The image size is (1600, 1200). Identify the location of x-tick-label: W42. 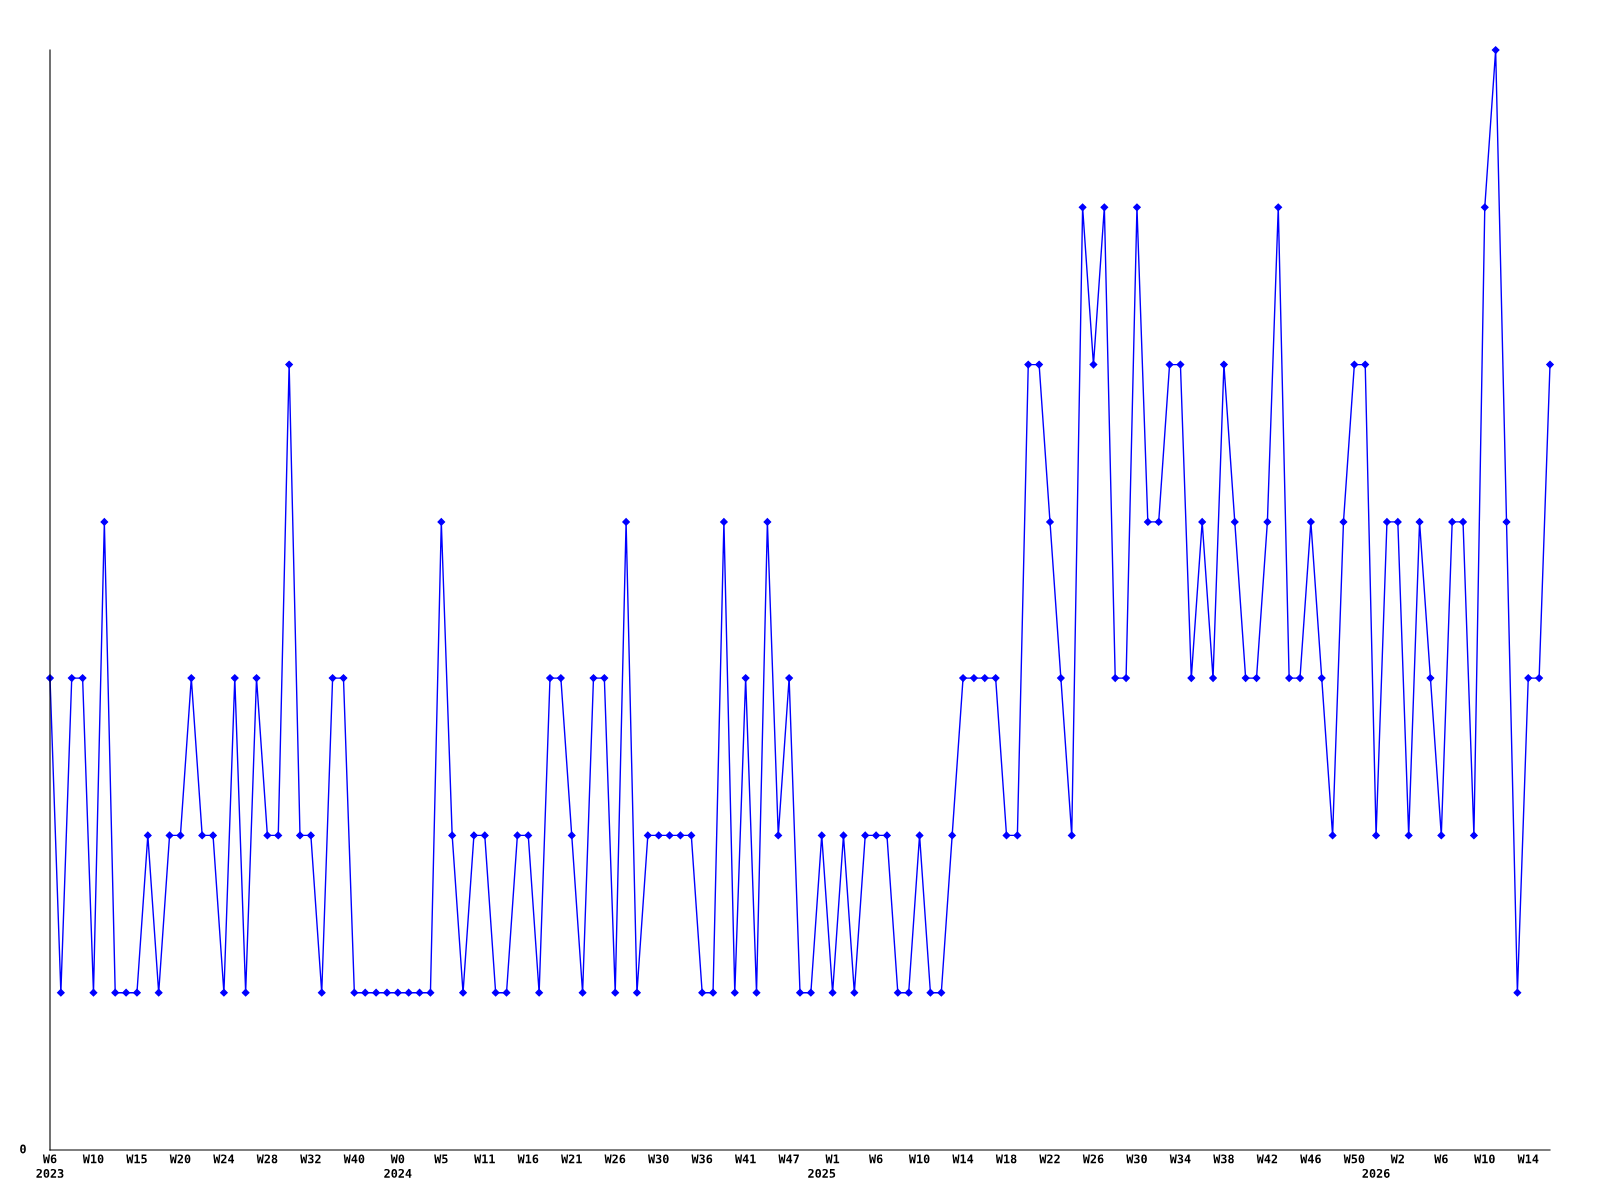
(1267, 1159).